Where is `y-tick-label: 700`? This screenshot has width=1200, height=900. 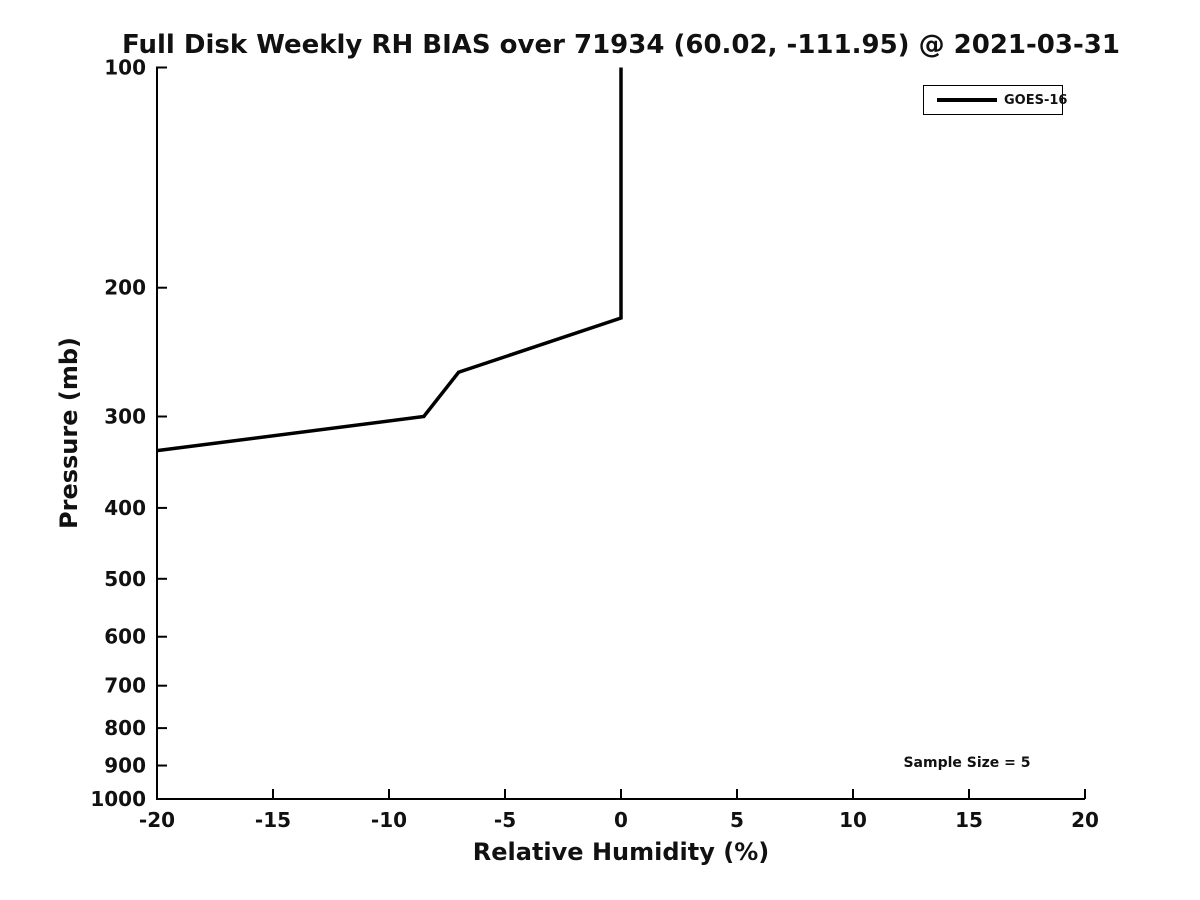 y-tick-label: 700 is located at coordinates (125, 686).